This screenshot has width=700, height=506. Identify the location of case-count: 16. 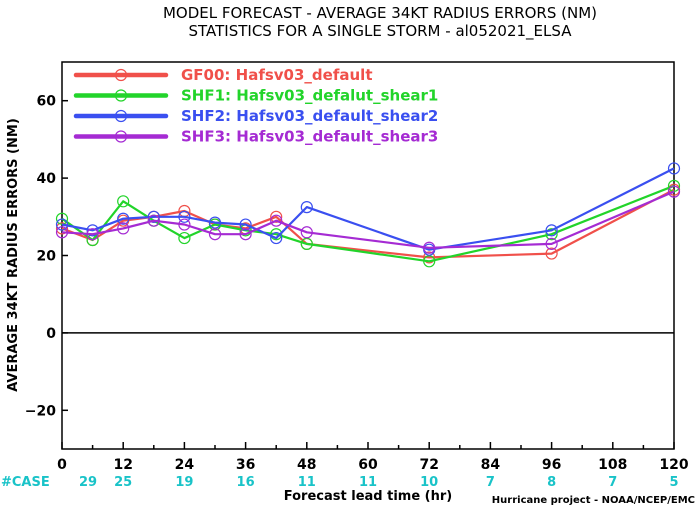
(246, 482).